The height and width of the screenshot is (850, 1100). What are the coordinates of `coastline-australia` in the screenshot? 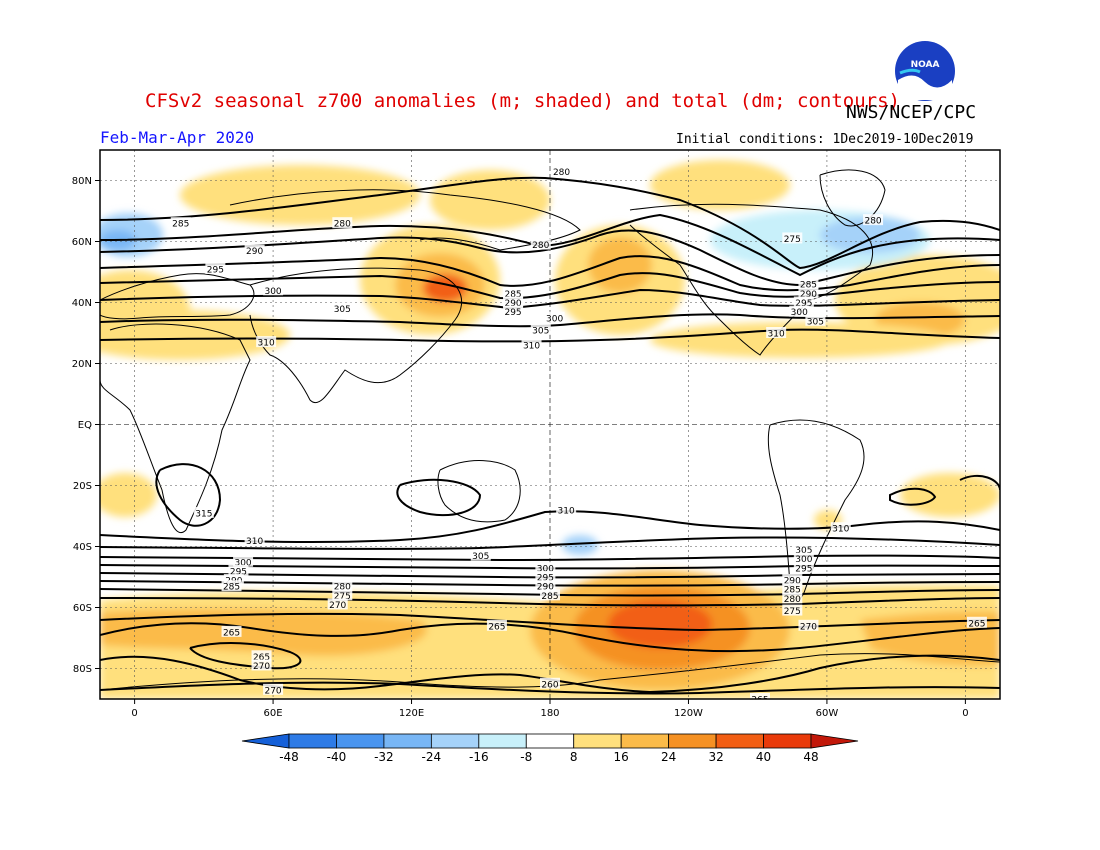 It's located at (479, 491).